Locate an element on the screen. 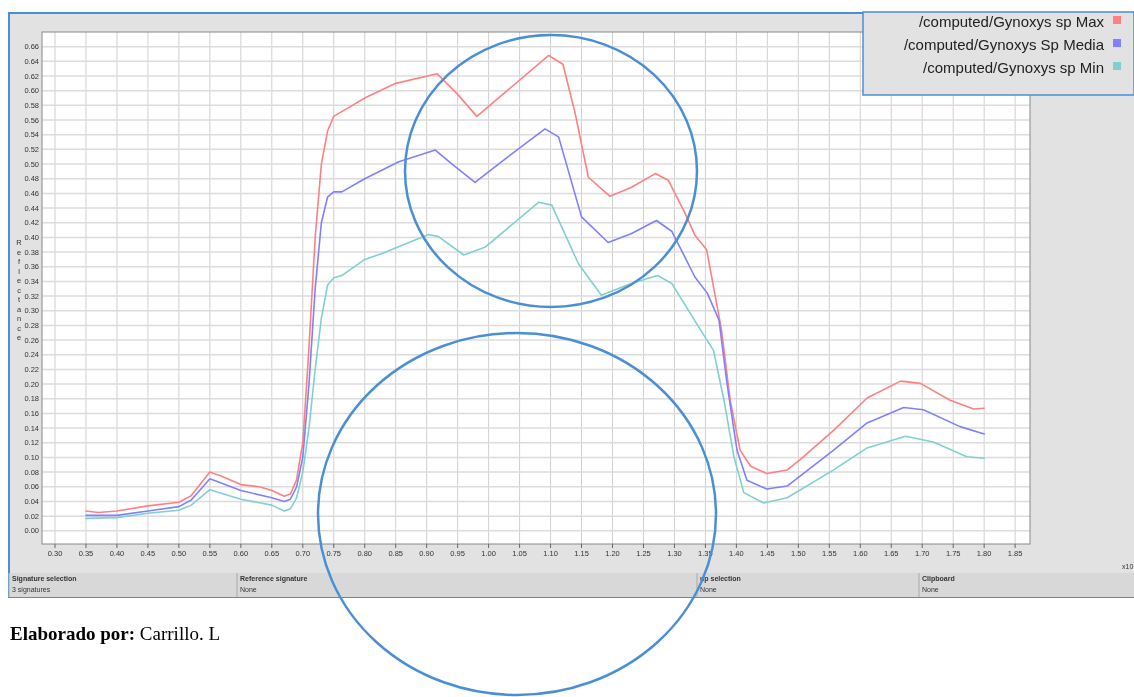 This screenshot has height=697, width=1134. text: Elaborado por: Carrillo. L is located at coordinates (115, 633).